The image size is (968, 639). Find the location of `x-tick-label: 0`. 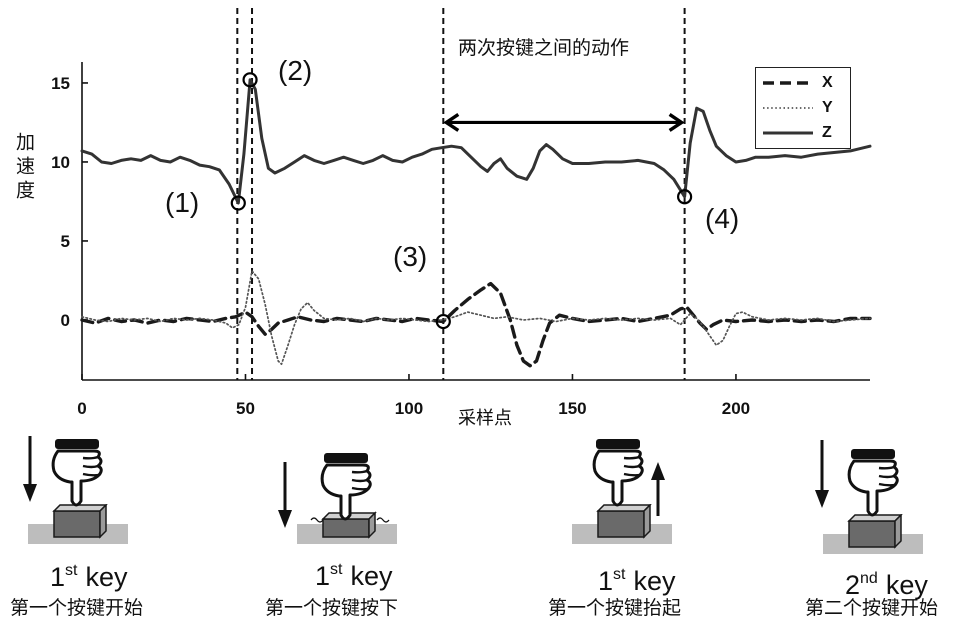

x-tick-label: 0 is located at coordinates (81, 408).